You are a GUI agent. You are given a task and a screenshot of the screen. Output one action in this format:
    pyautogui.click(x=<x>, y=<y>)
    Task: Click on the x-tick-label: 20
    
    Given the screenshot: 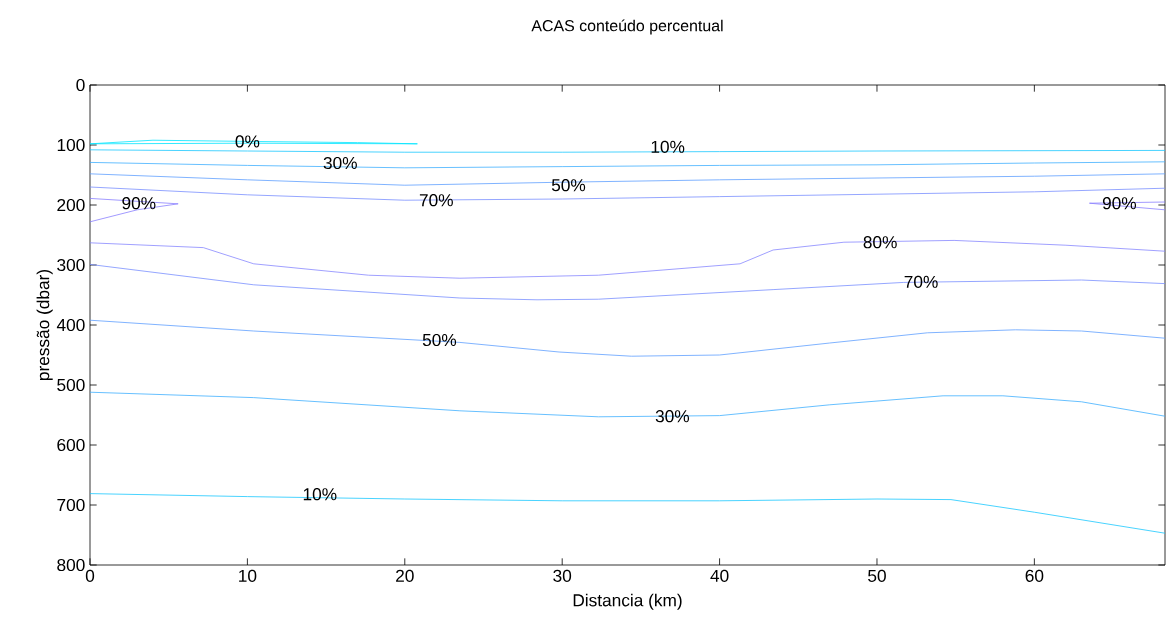 What is the action you would take?
    pyautogui.click(x=405, y=575)
    